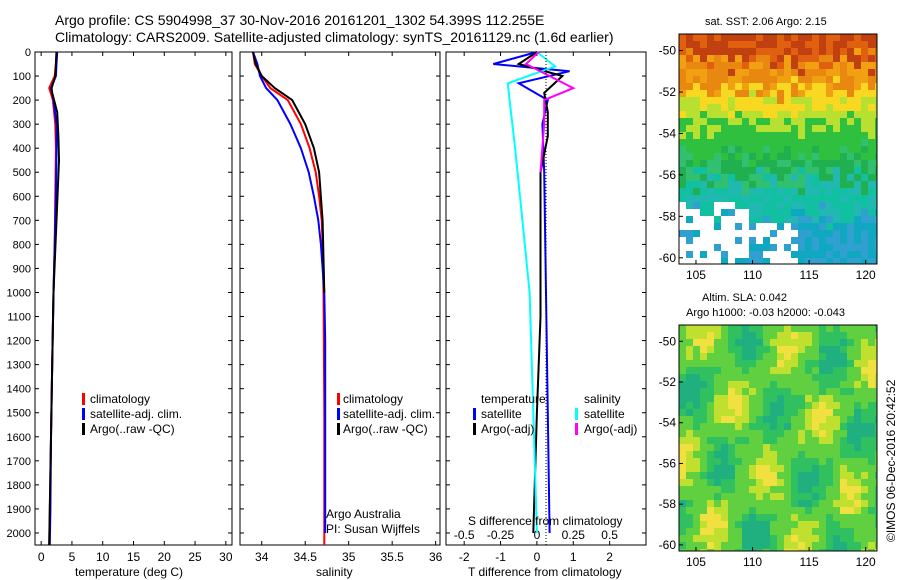  What do you see at coordinates (474, 414) in the screenshot?
I see `legend-swatch` at bounding box center [474, 414].